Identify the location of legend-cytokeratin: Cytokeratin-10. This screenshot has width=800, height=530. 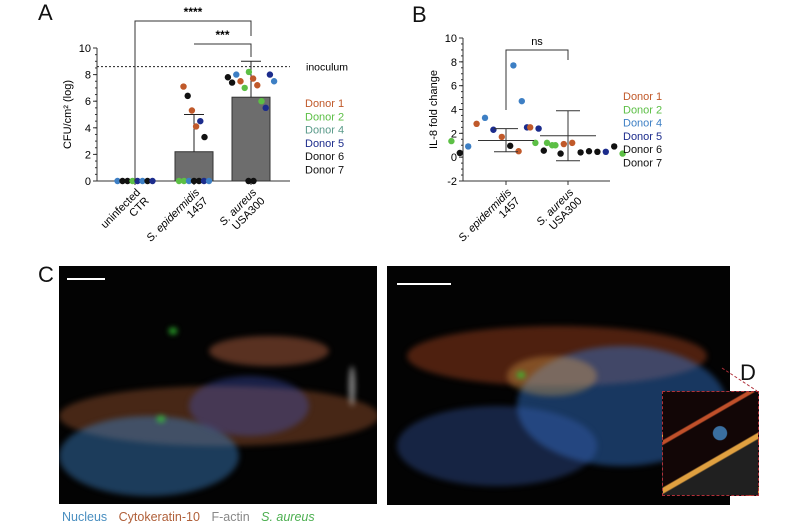
(159, 517).